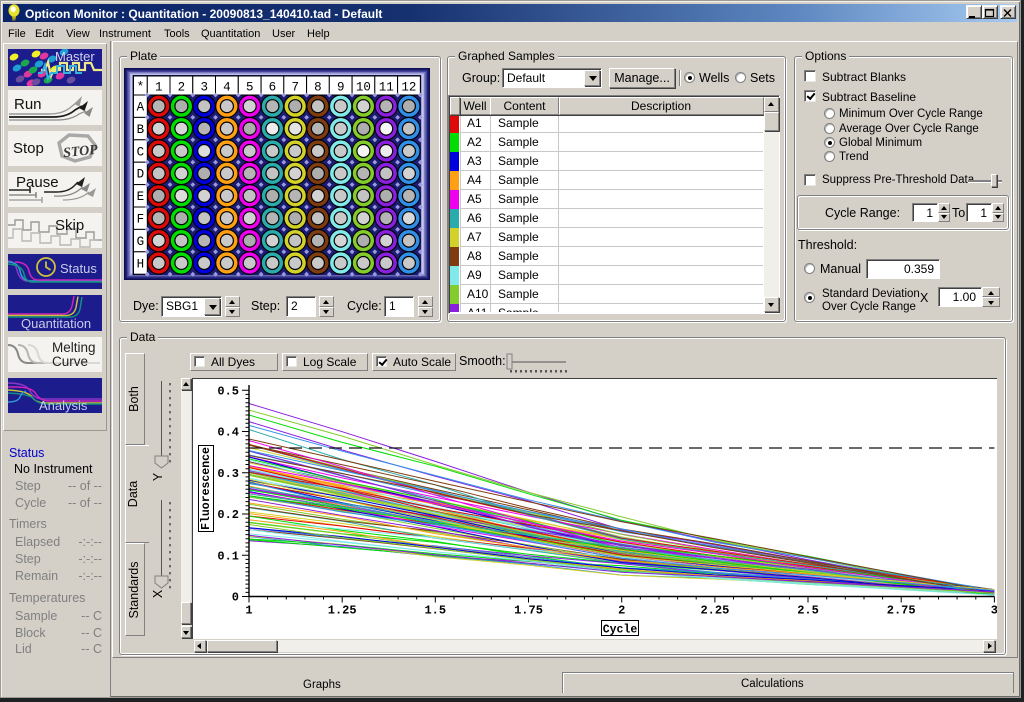  I want to click on svg-text: Pause, so click(37, 182).